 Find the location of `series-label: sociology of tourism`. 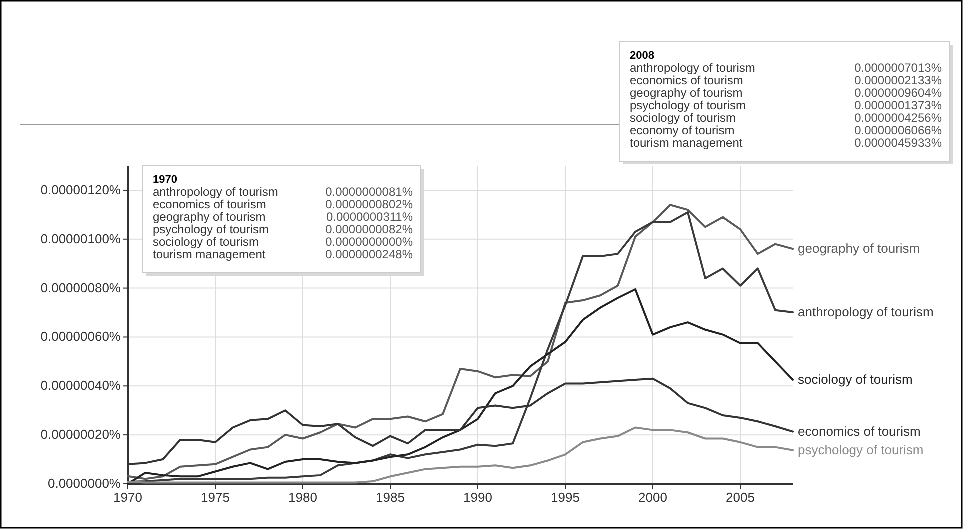

series-label: sociology of tourism is located at coordinates (855, 379).